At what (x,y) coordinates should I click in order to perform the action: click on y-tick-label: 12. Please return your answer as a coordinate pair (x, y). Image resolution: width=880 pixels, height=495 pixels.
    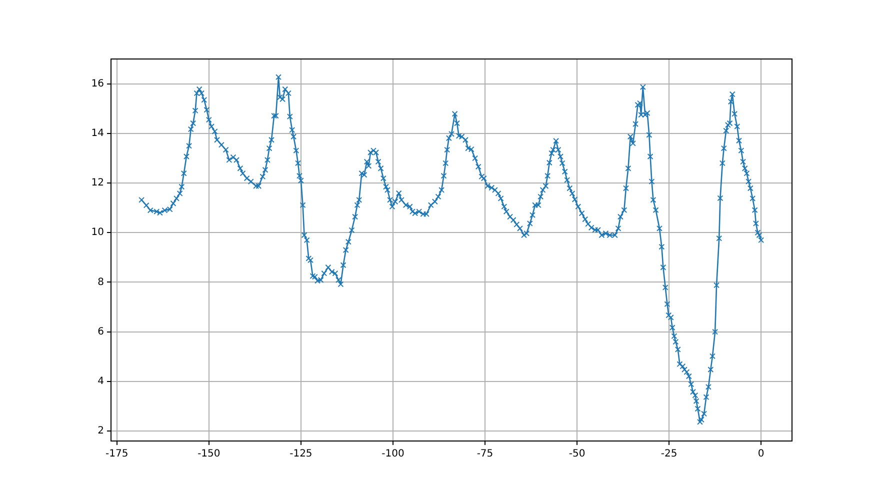
    Looking at the image, I should click on (97, 183).